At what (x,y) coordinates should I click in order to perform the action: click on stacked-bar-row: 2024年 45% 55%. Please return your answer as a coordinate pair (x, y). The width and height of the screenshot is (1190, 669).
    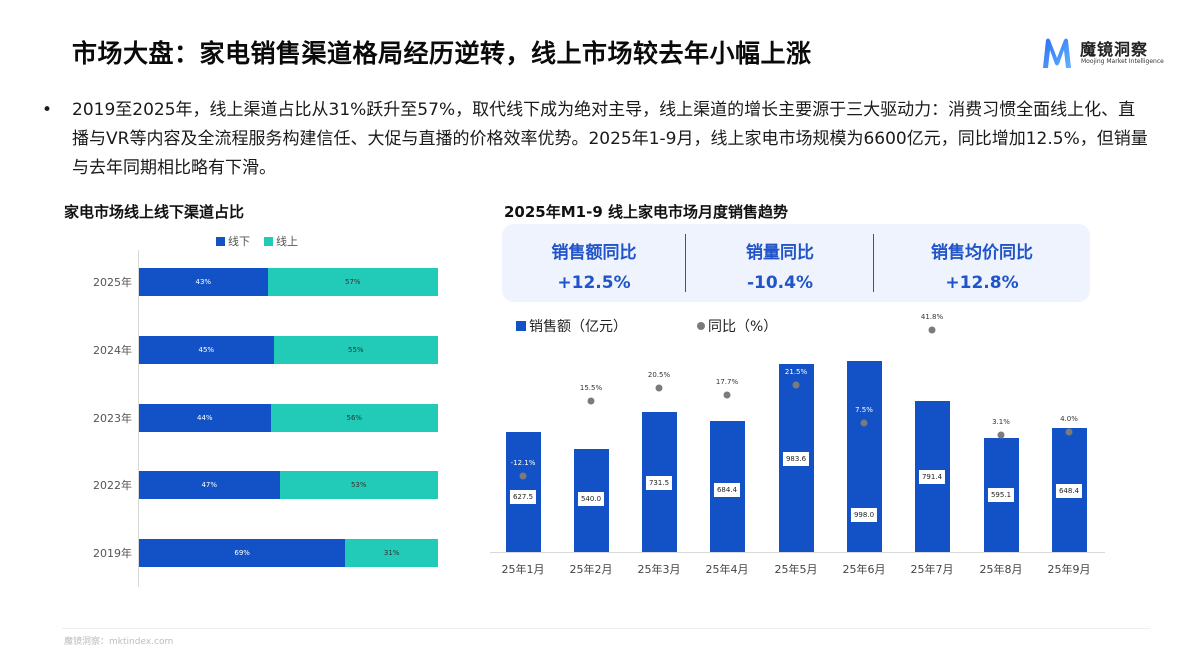
    Looking at the image, I should click on (260, 350).